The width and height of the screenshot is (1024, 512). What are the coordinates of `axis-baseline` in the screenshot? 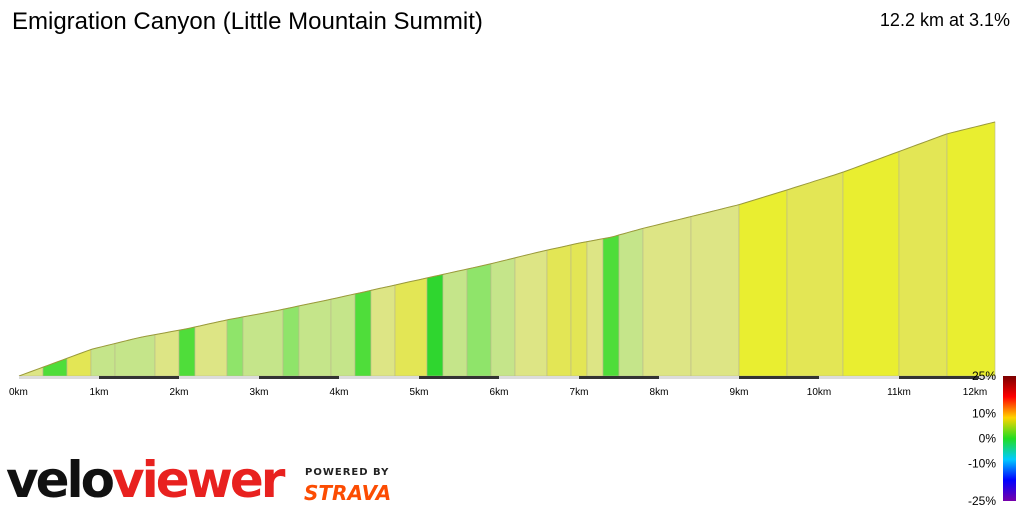 It's located at (507, 377).